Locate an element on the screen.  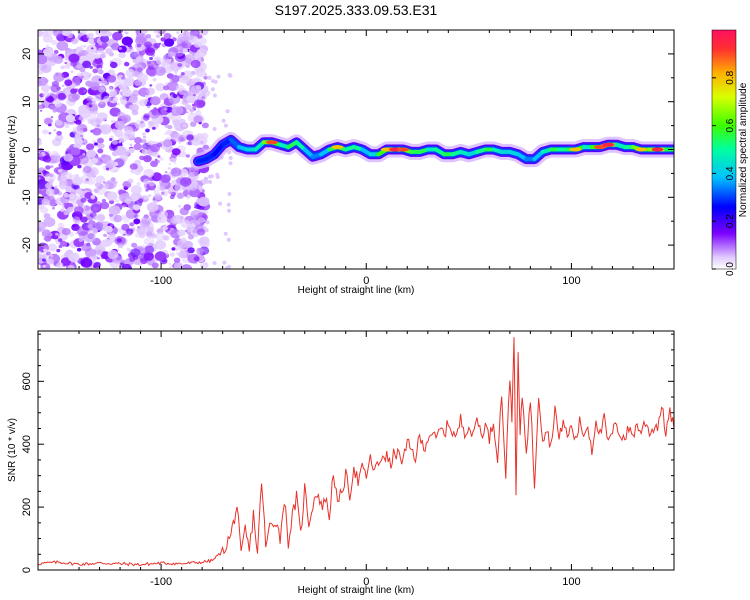
ridge-peak is located at coordinates (395, 149).